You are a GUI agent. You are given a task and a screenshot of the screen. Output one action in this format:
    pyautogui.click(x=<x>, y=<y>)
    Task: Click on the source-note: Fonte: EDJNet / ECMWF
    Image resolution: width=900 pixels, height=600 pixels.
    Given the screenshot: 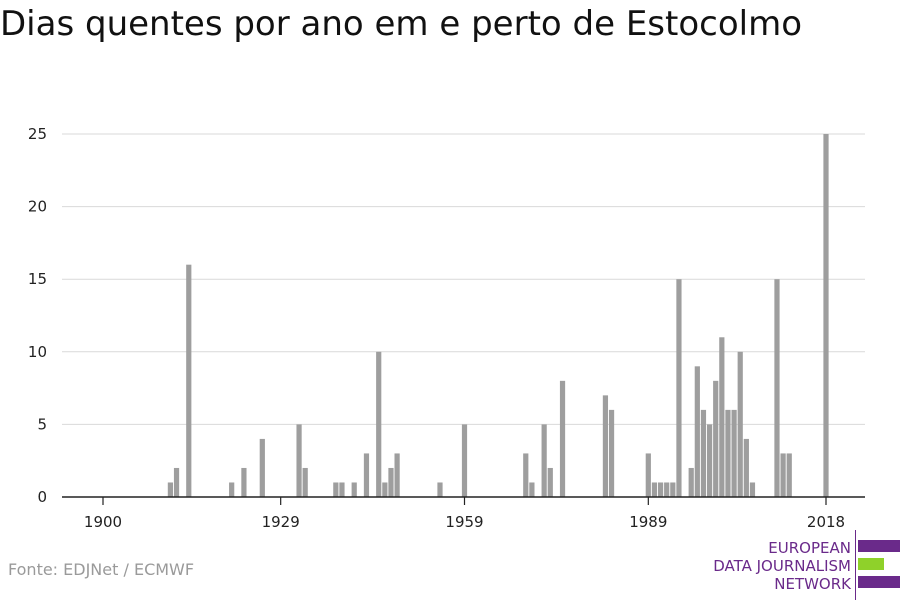 What is the action you would take?
    pyautogui.click(x=101, y=569)
    